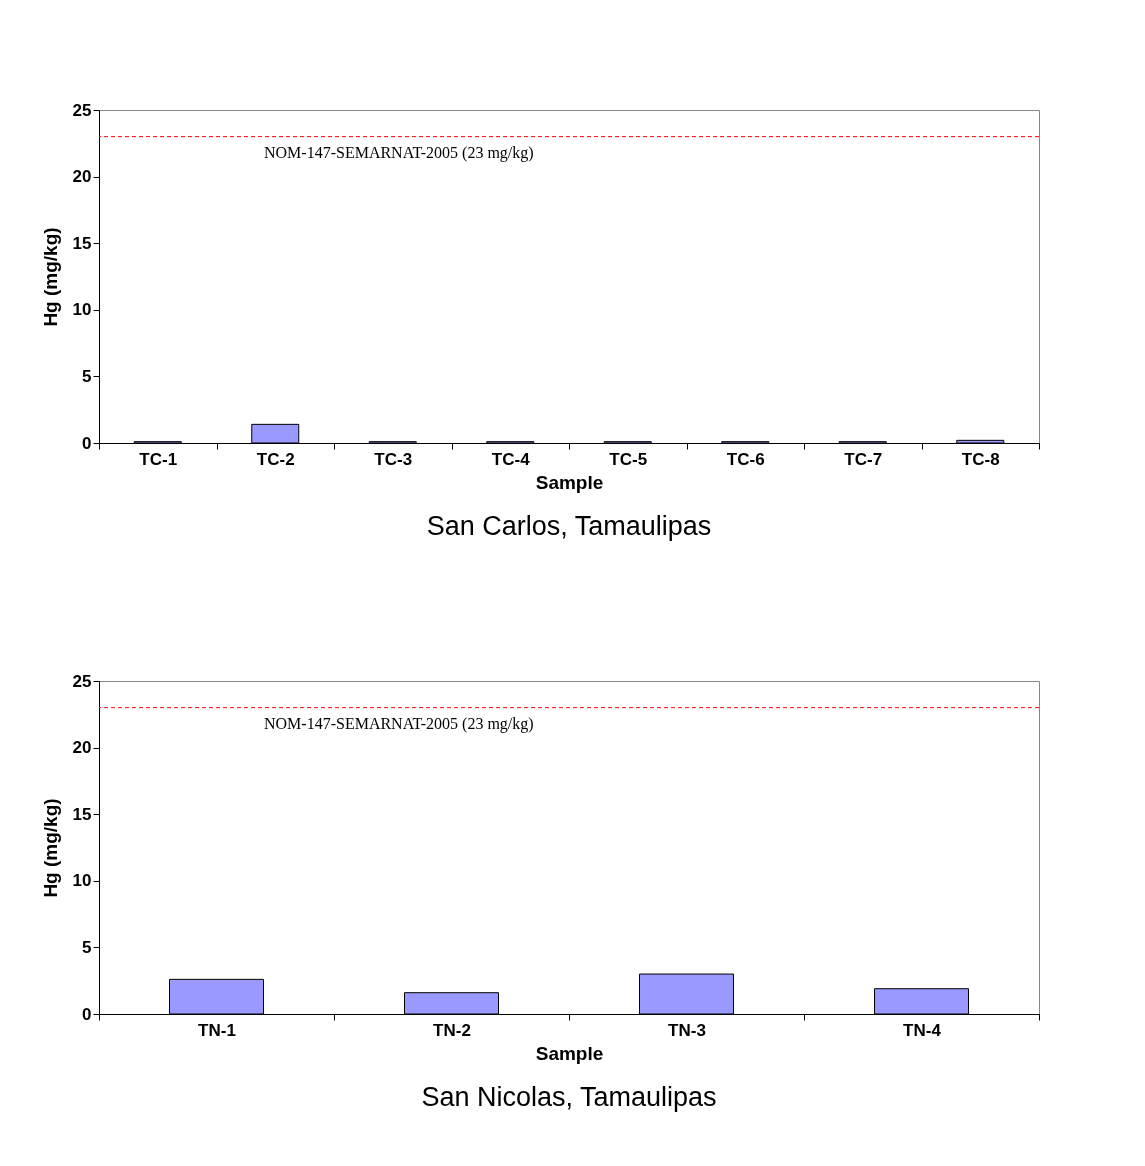 This screenshot has width=1145, height=1166. I want to click on text: San Carlos, Tamaulipas, so click(569, 526).